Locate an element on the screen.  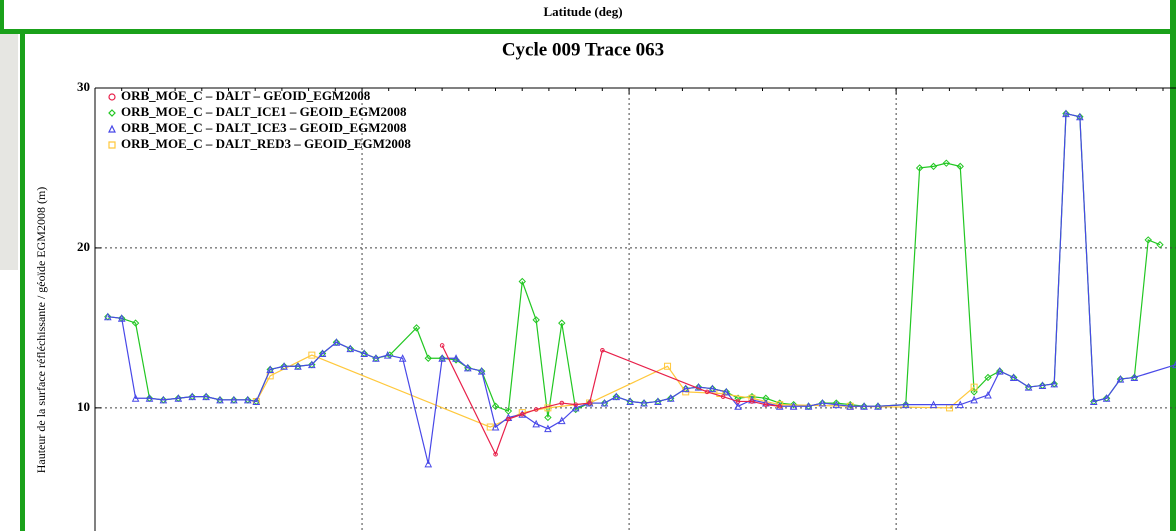
legend-label: ORB_MOE_C – DALT_RED3 – GEOID_EGM2008 is located at coordinates (266, 143).